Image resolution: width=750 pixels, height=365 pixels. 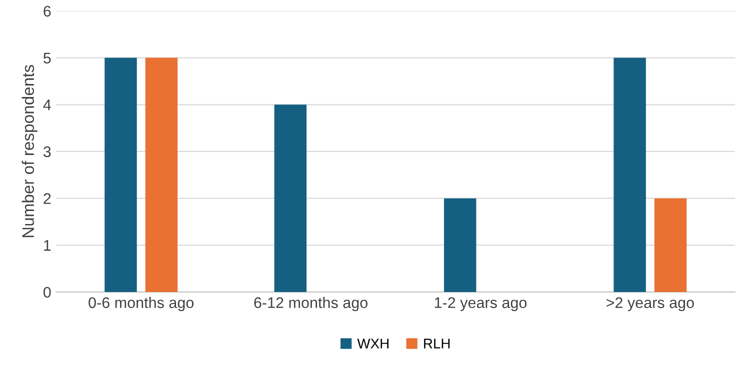 I want to click on y-tick-label: 2, so click(x=47, y=198).